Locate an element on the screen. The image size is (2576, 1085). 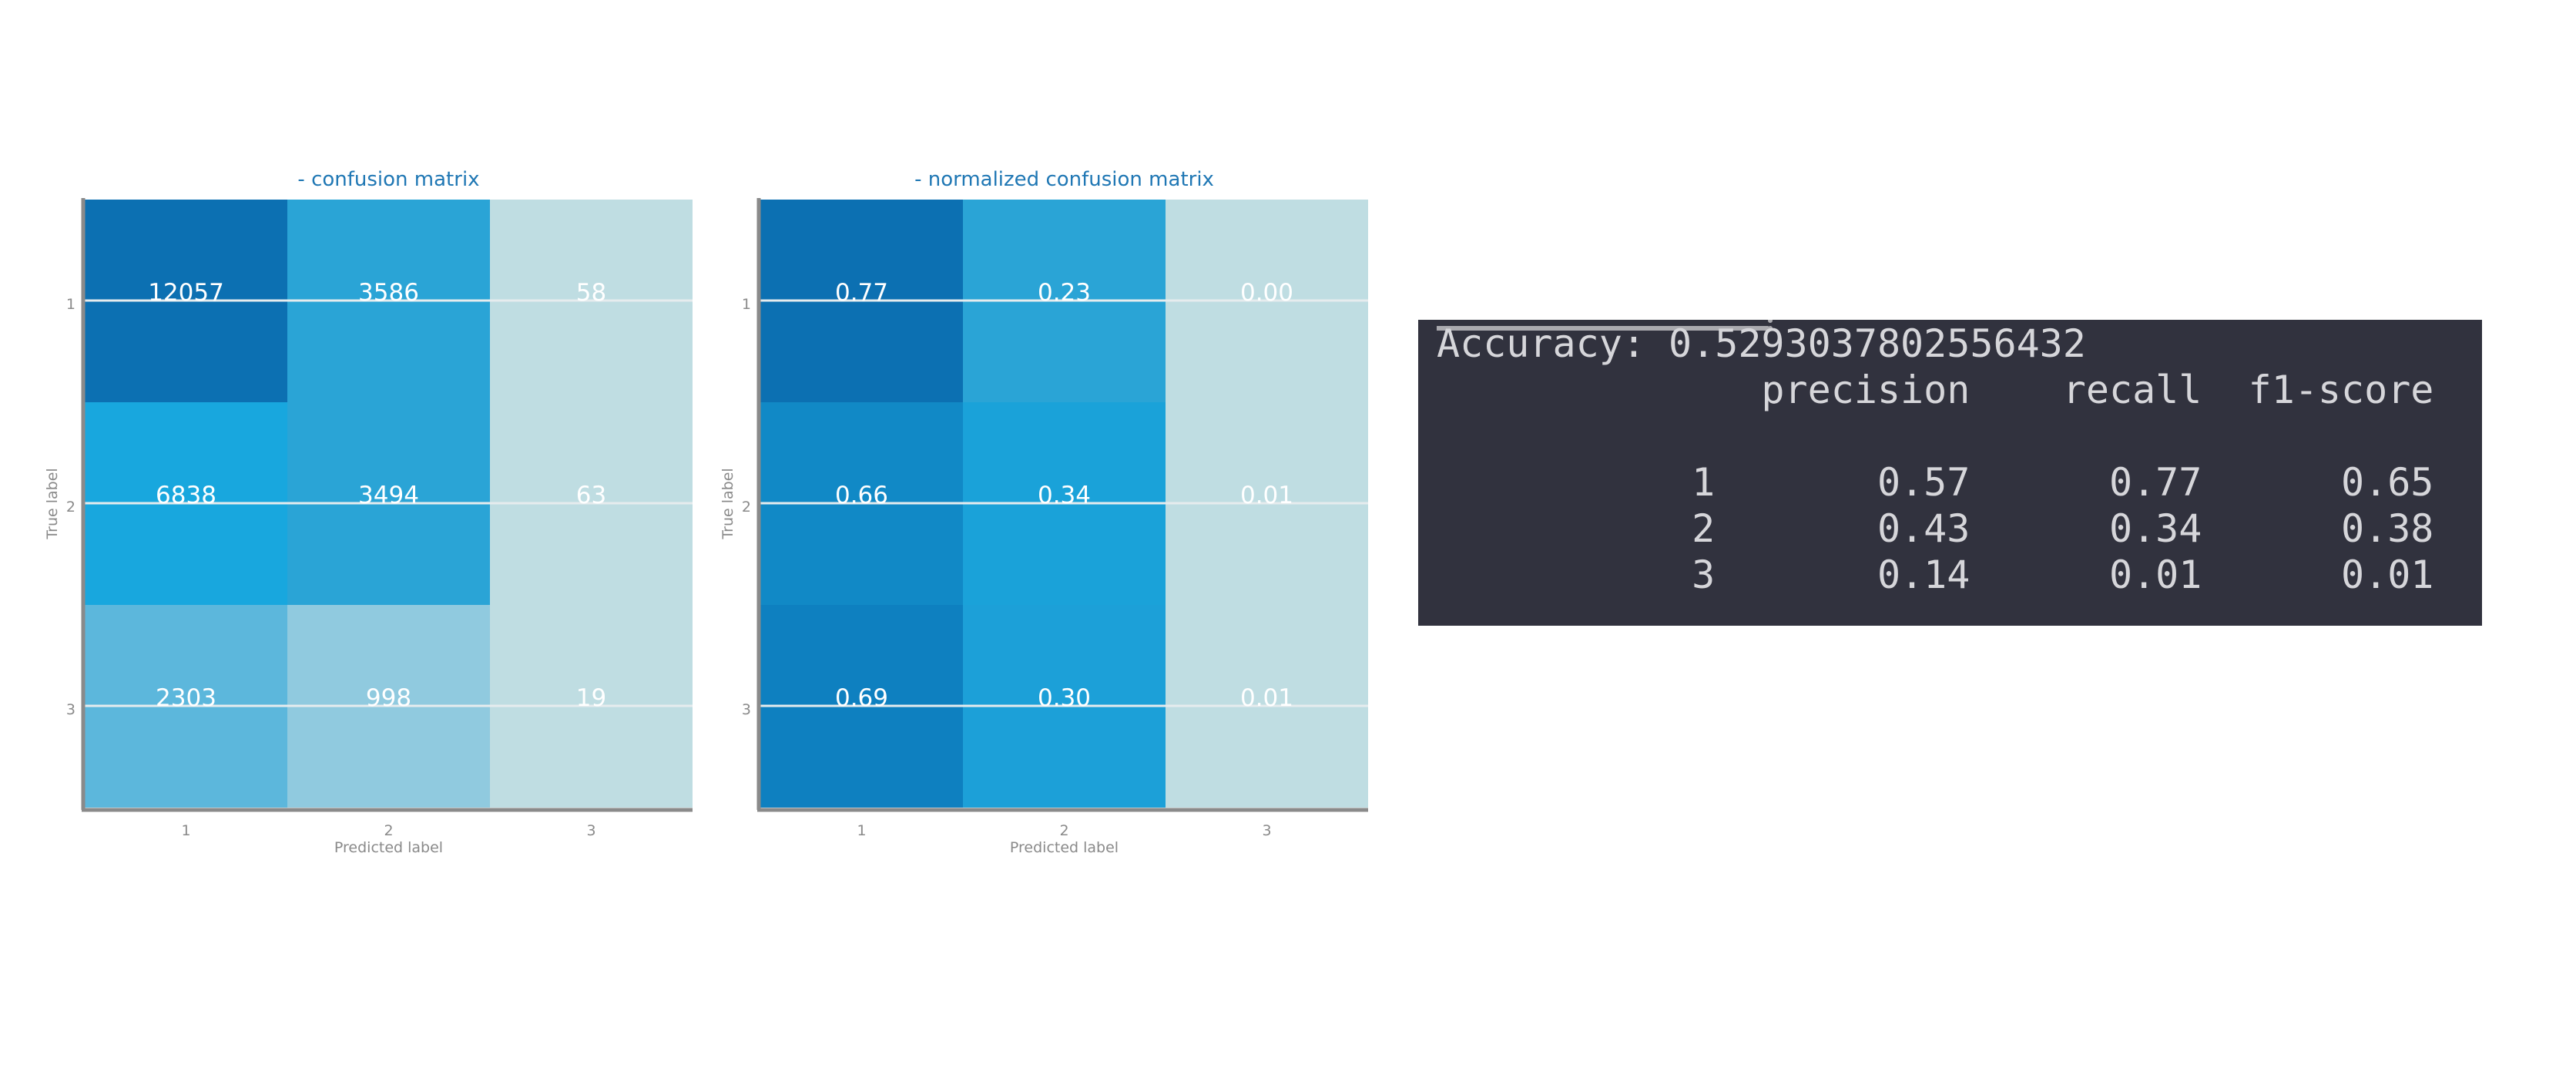
cell-value-label: 3586 is located at coordinates (388, 293).